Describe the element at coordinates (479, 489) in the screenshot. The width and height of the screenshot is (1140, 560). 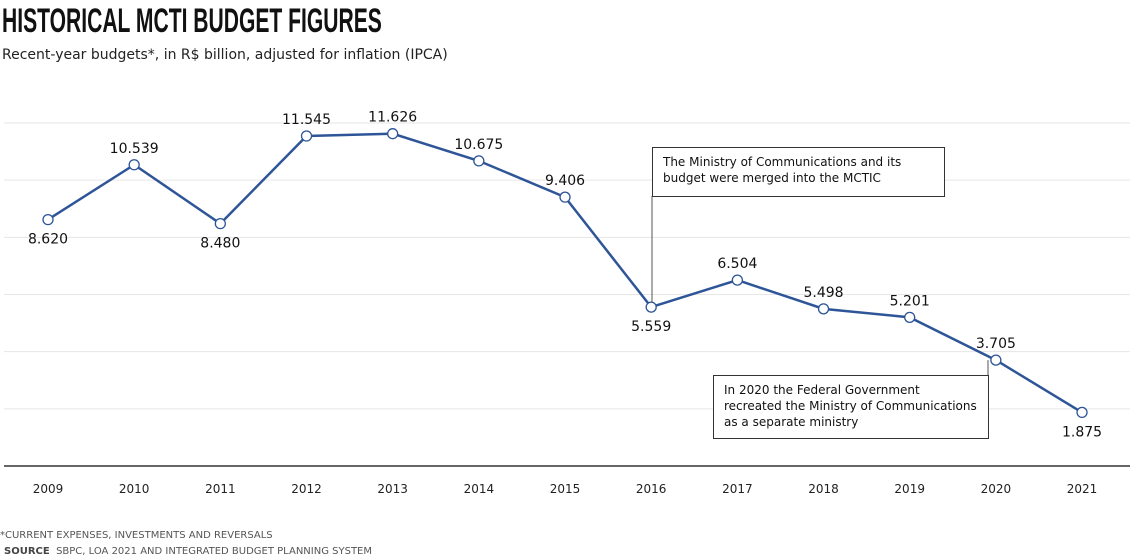
I see `x-tick-label: 2014` at that location.